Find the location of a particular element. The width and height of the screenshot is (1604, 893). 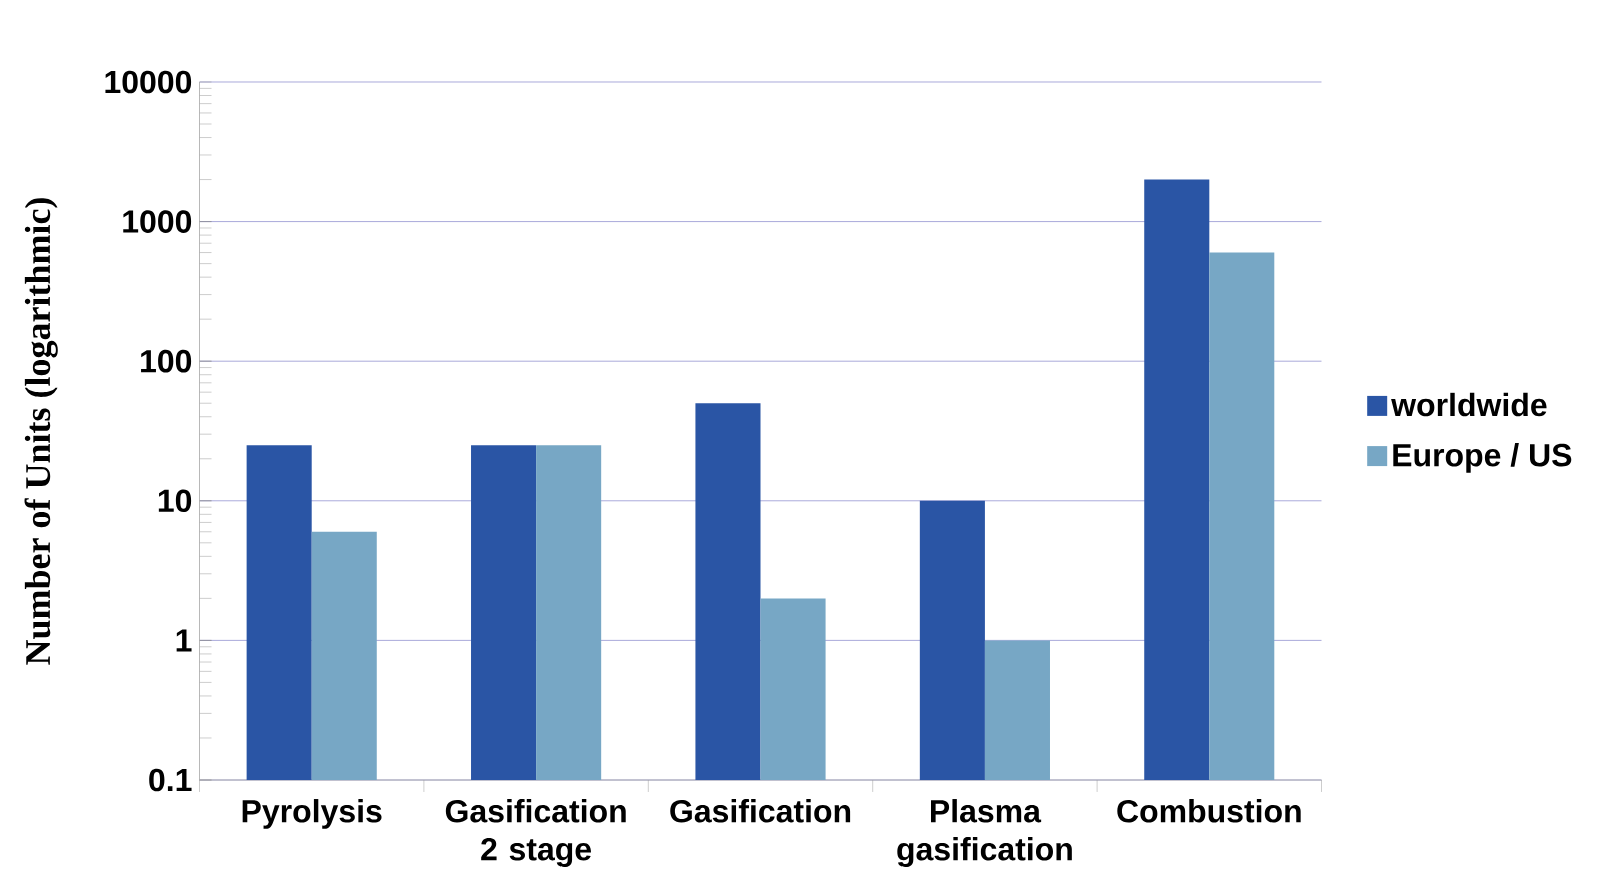

x-tick-label: Pyrolysis is located at coordinates (312, 814).